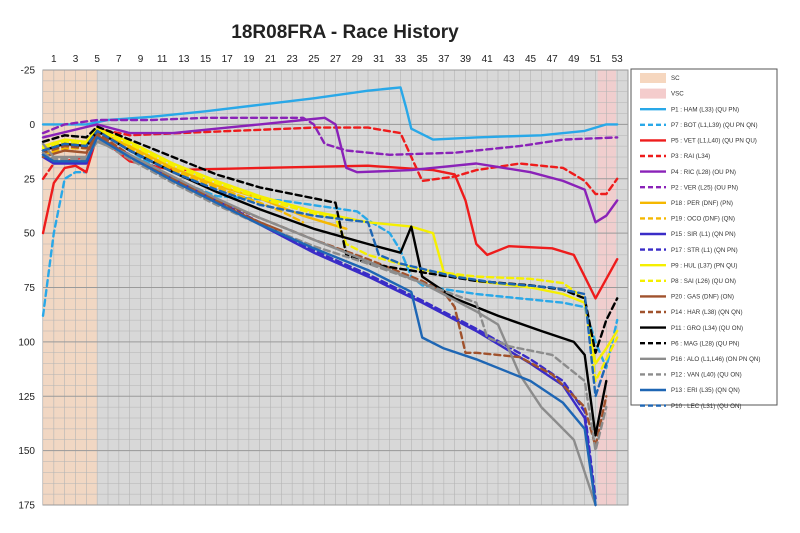  I want to click on legend-label-2: P5 : VET (L1,L40) (QU PN QU), so click(714, 141).